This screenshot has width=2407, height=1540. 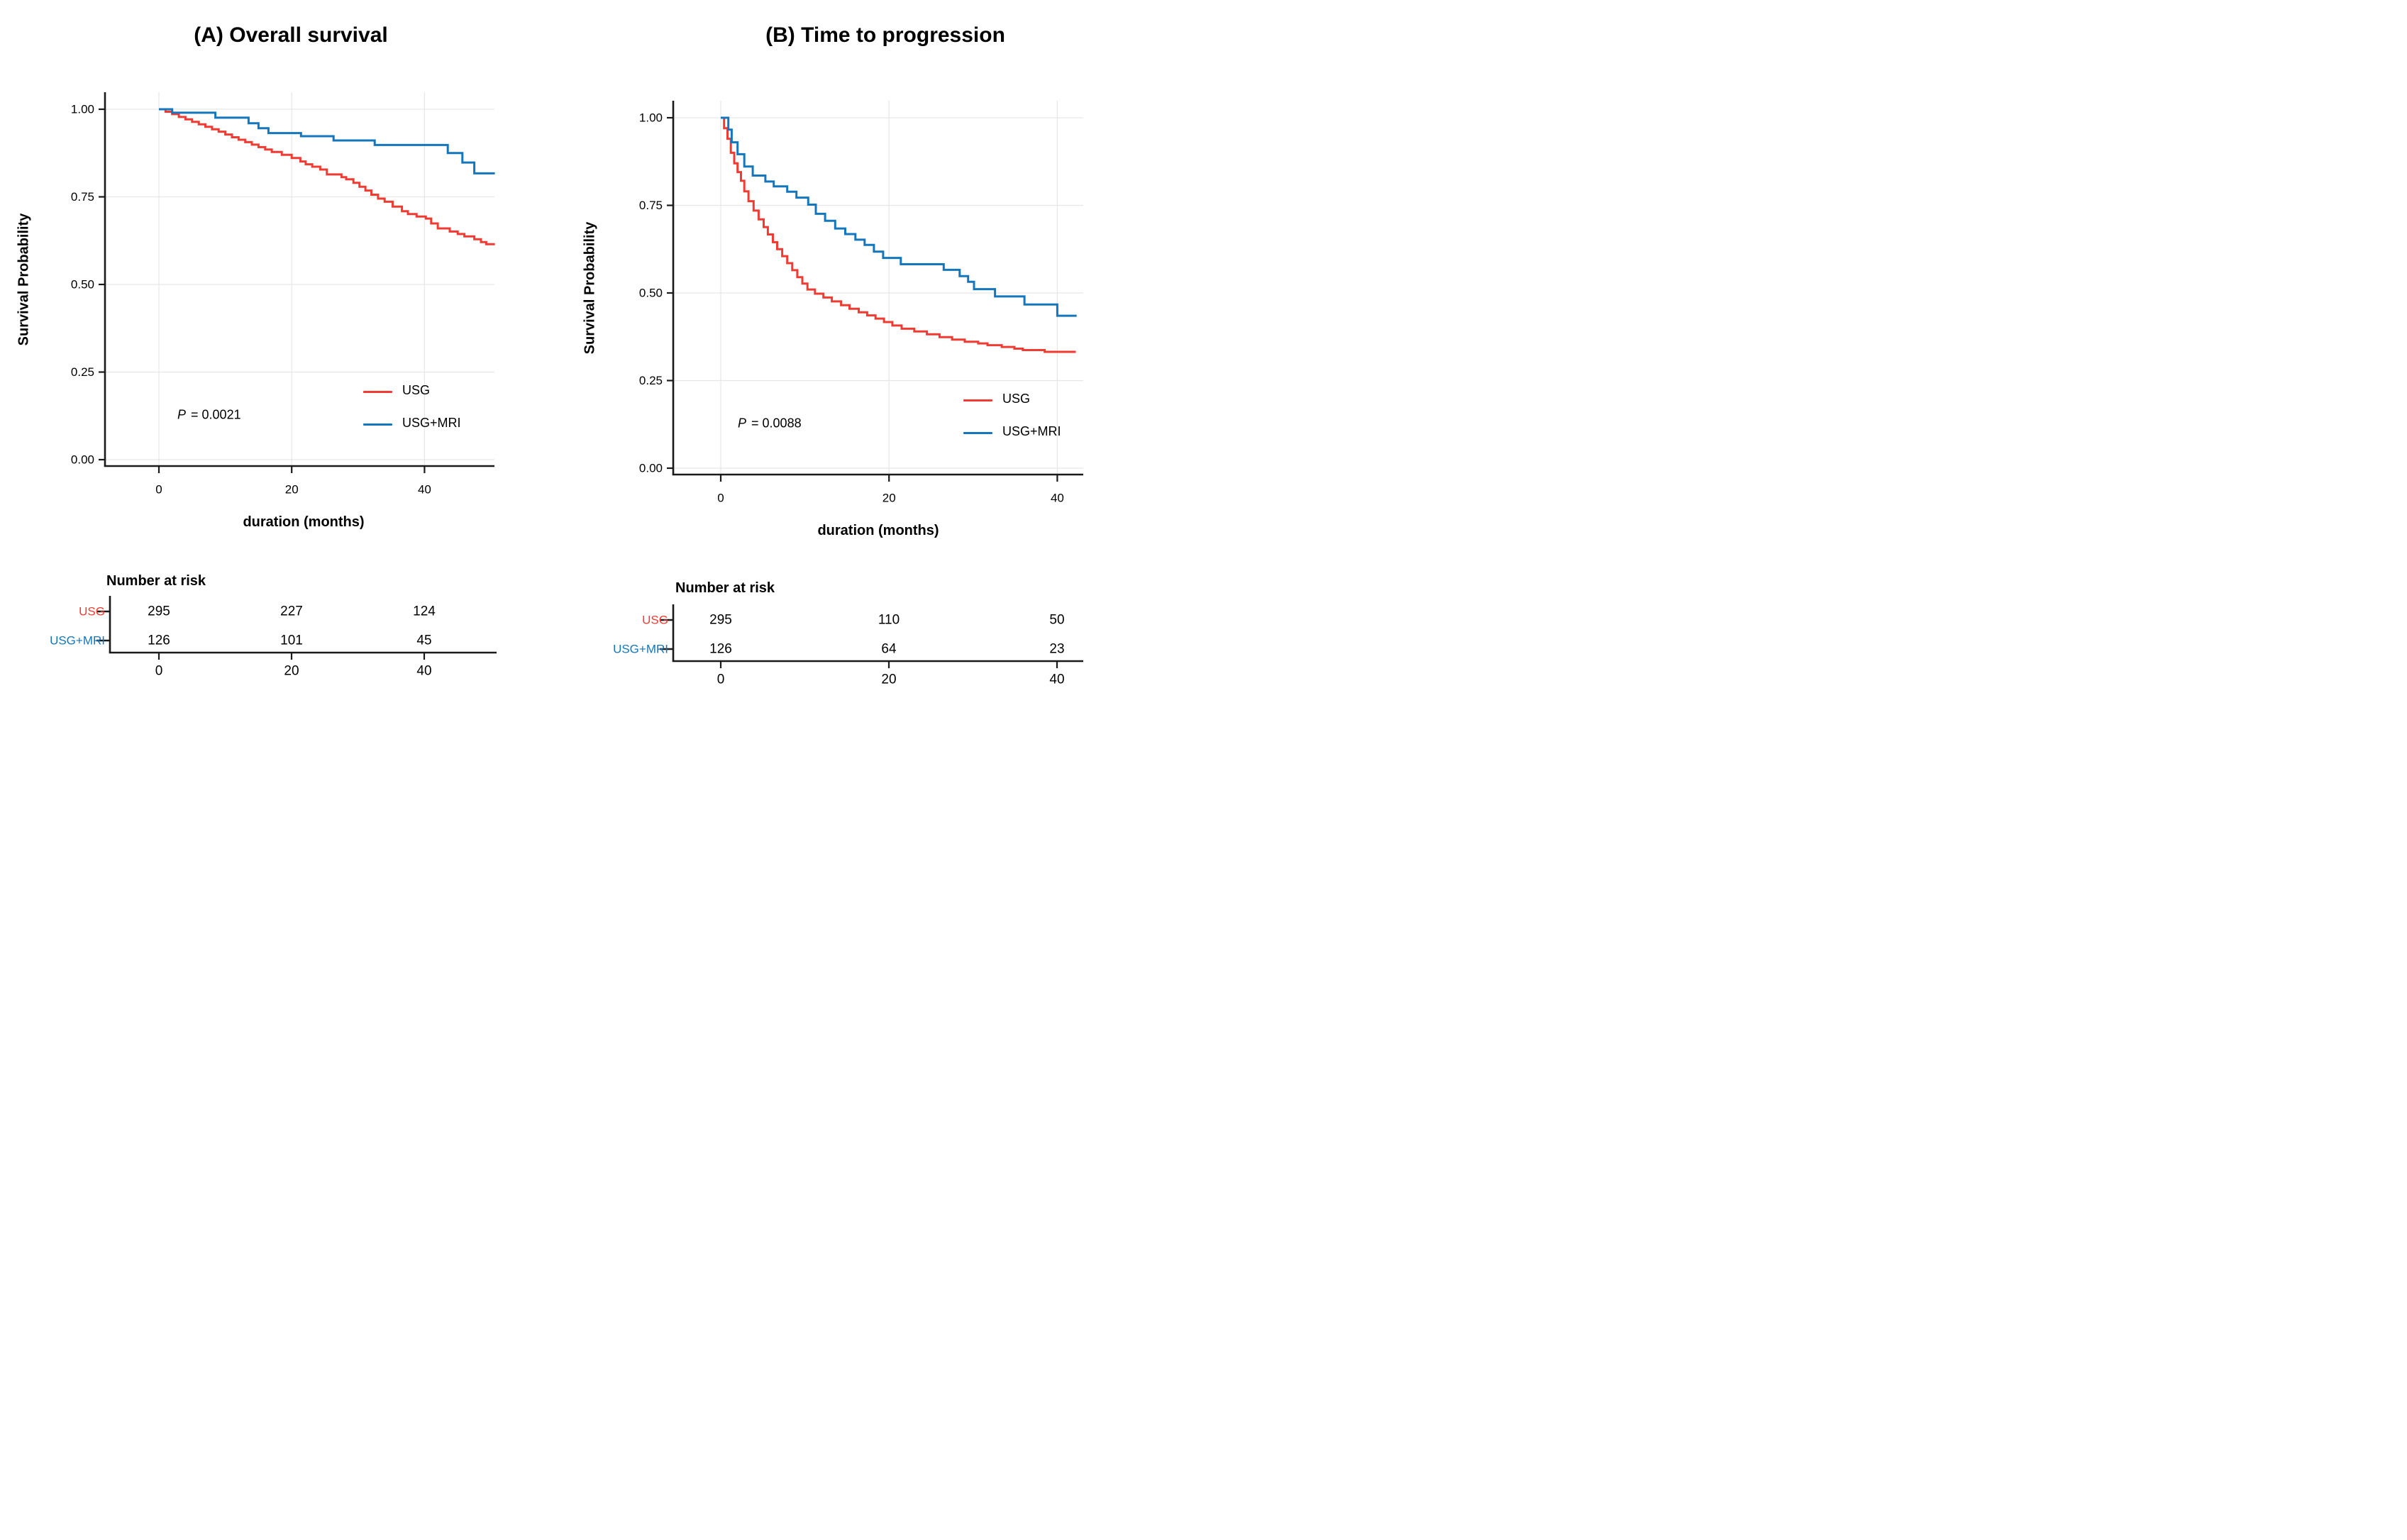 I want to click on risk-value: 50, so click(x=1056, y=620).